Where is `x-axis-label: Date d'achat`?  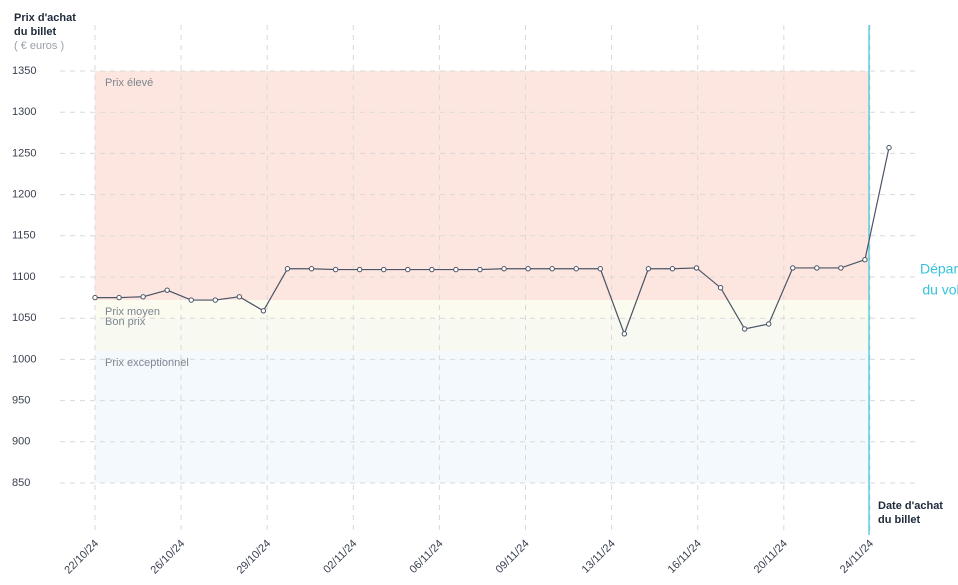 x-axis-label: Date d'achat is located at coordinates (910, 506).